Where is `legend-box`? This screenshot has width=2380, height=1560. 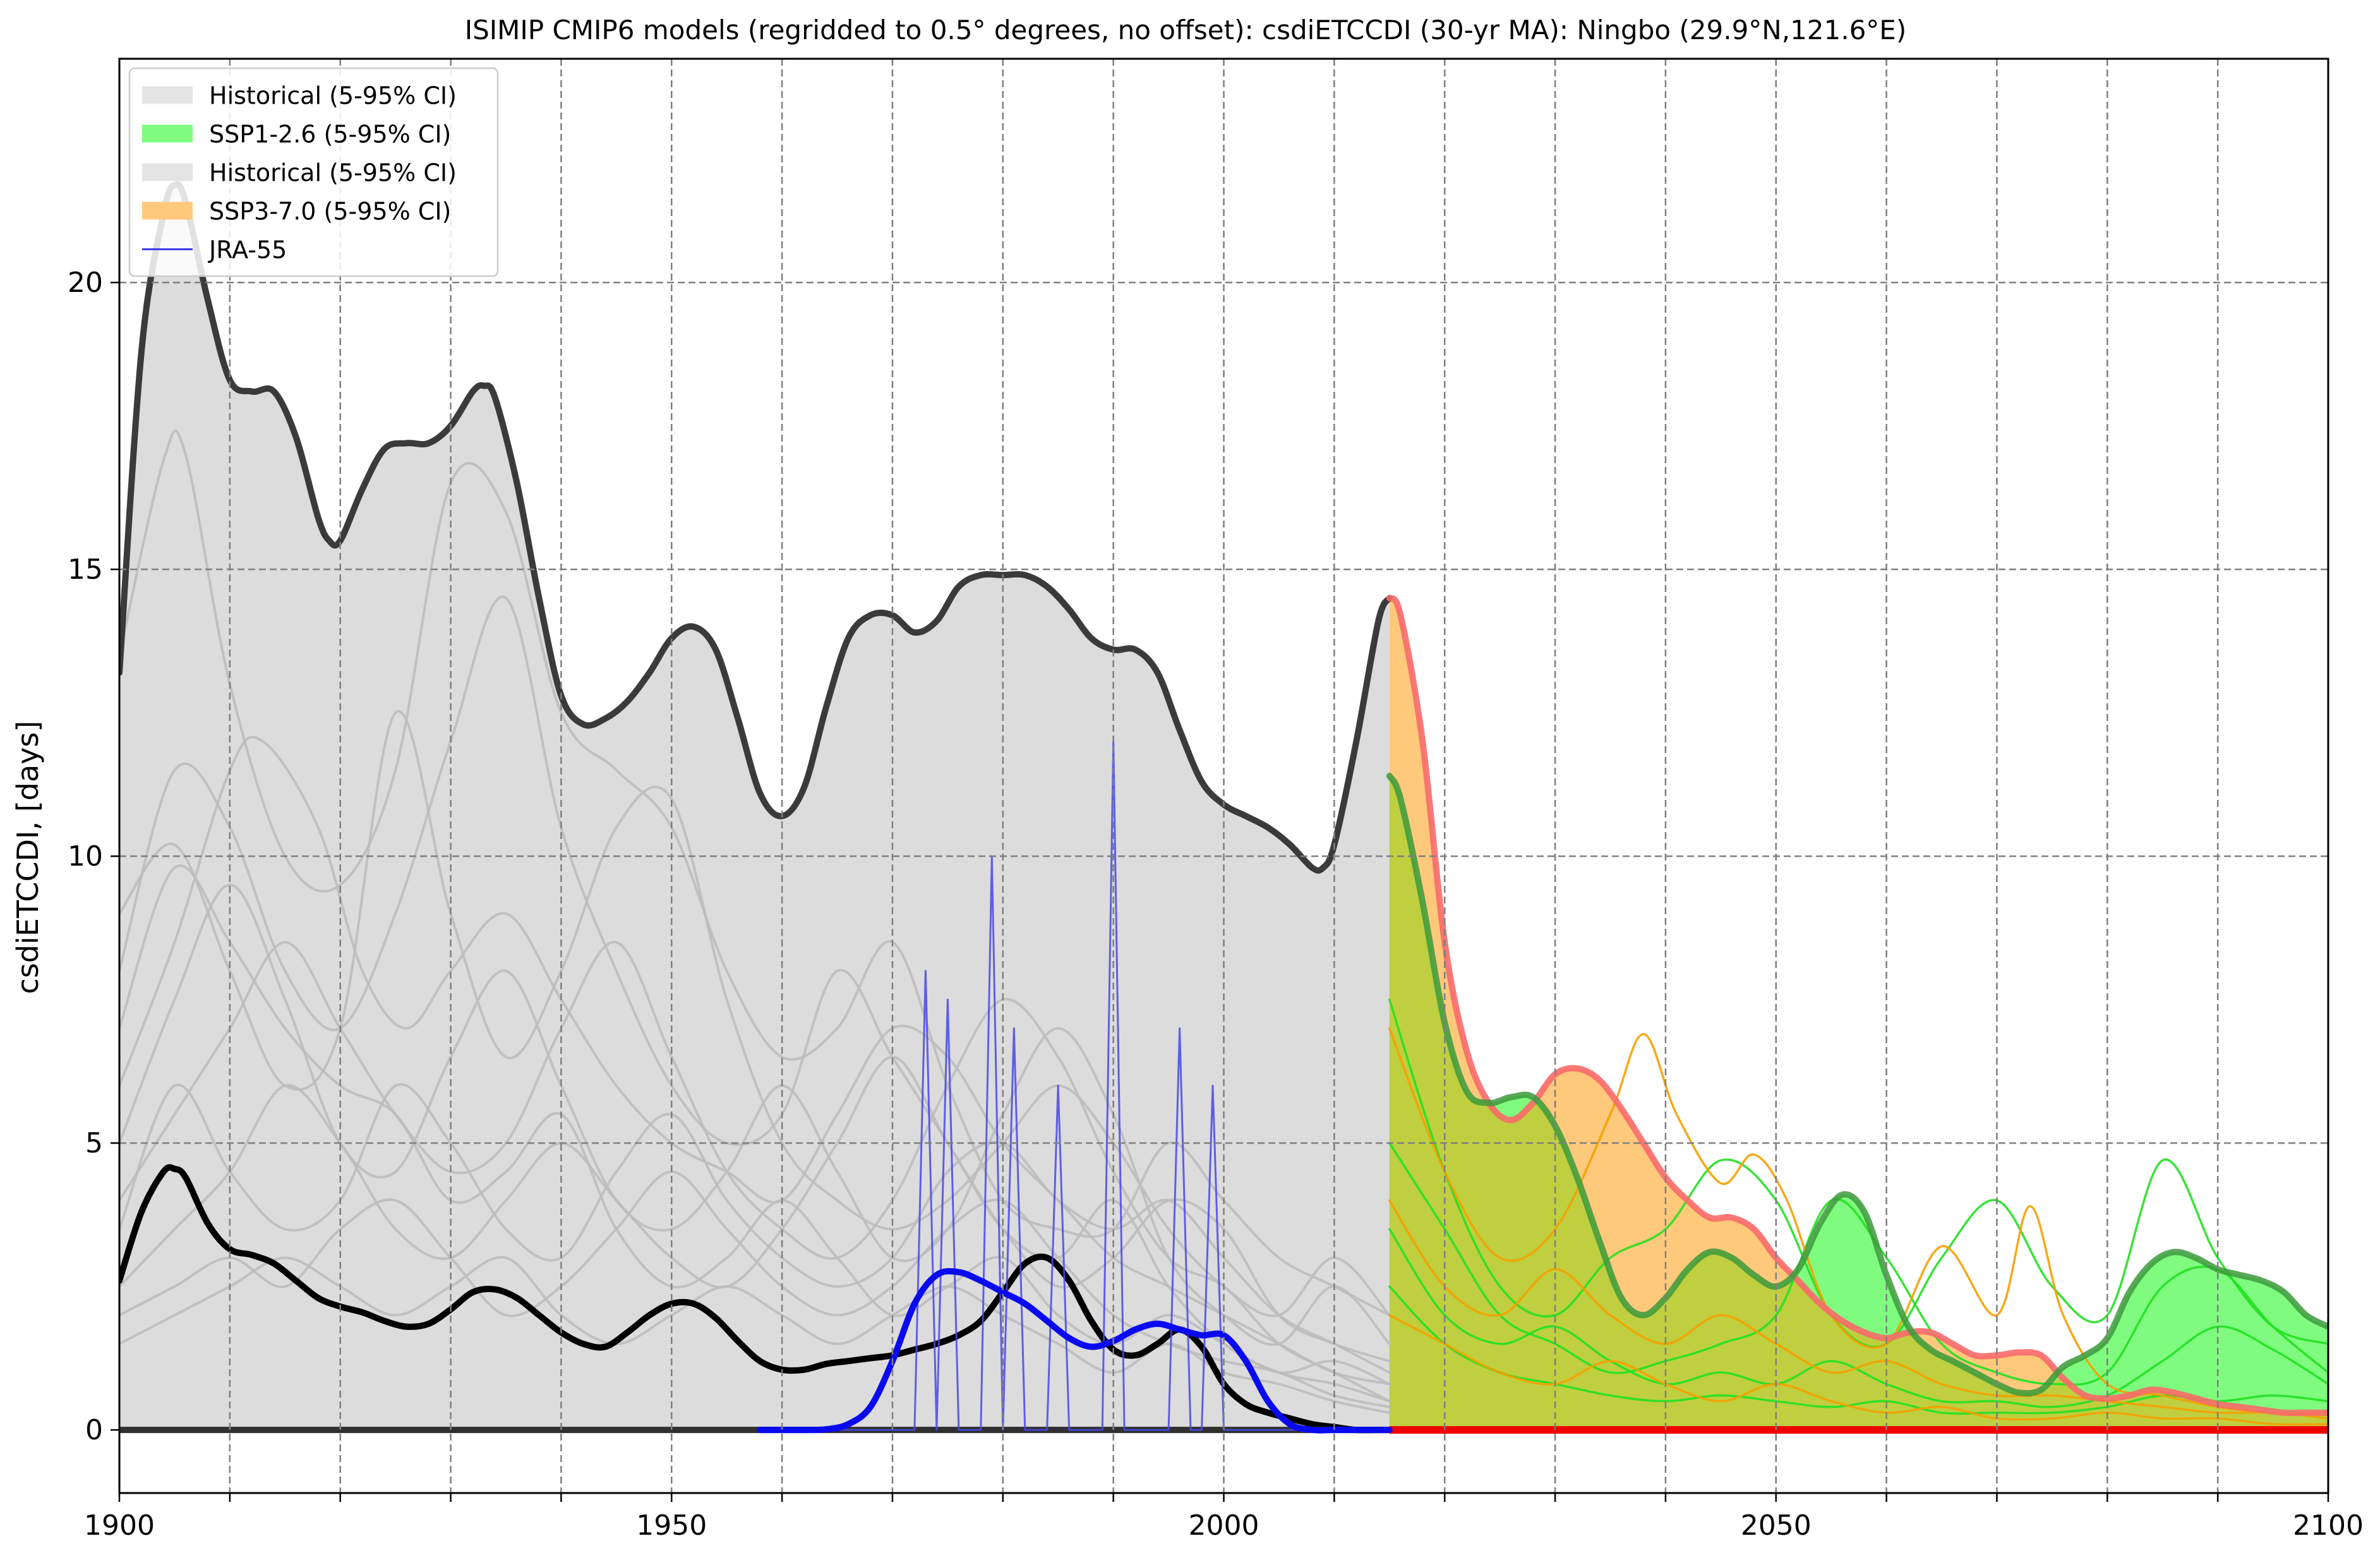
legend-box is located at coordinates (313, 172).